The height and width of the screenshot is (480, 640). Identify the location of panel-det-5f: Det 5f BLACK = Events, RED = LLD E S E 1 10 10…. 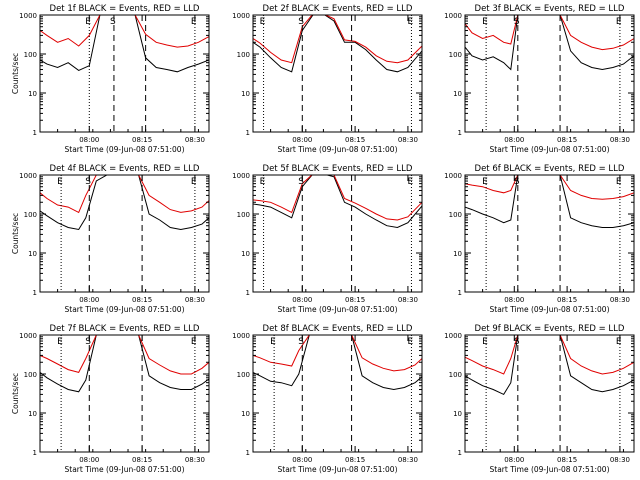
(327, 239).